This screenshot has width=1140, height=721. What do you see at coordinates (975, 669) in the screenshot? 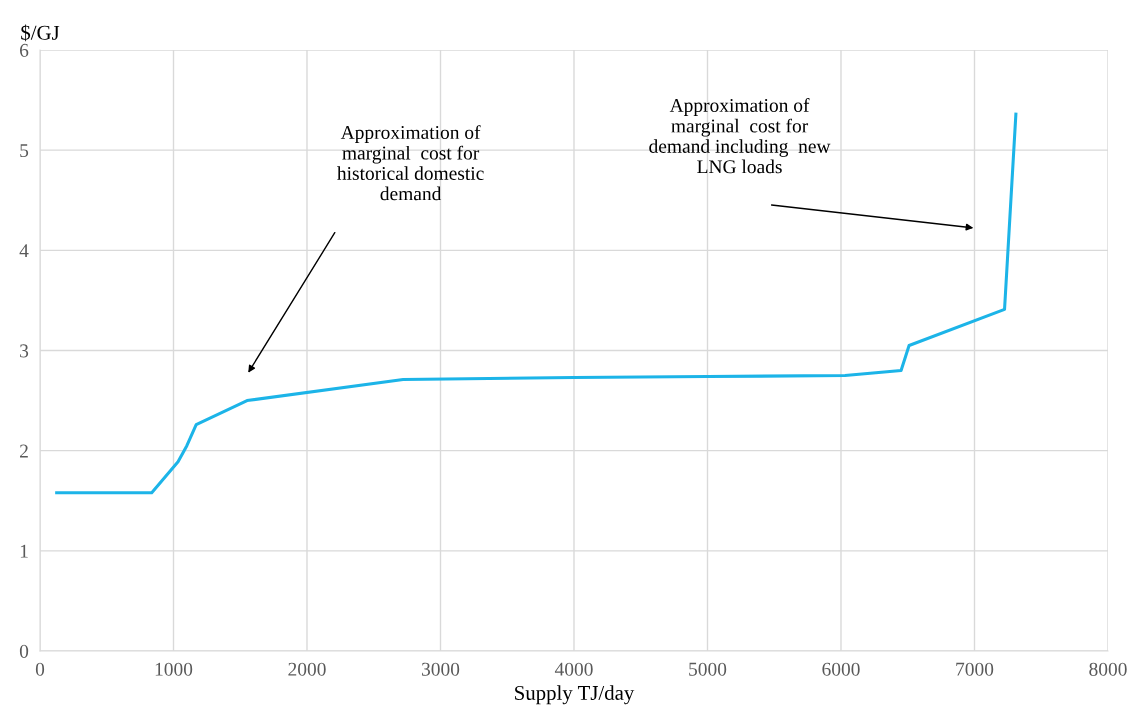
I see `x-tick-label: 7000` at bounding box center [975, 669].